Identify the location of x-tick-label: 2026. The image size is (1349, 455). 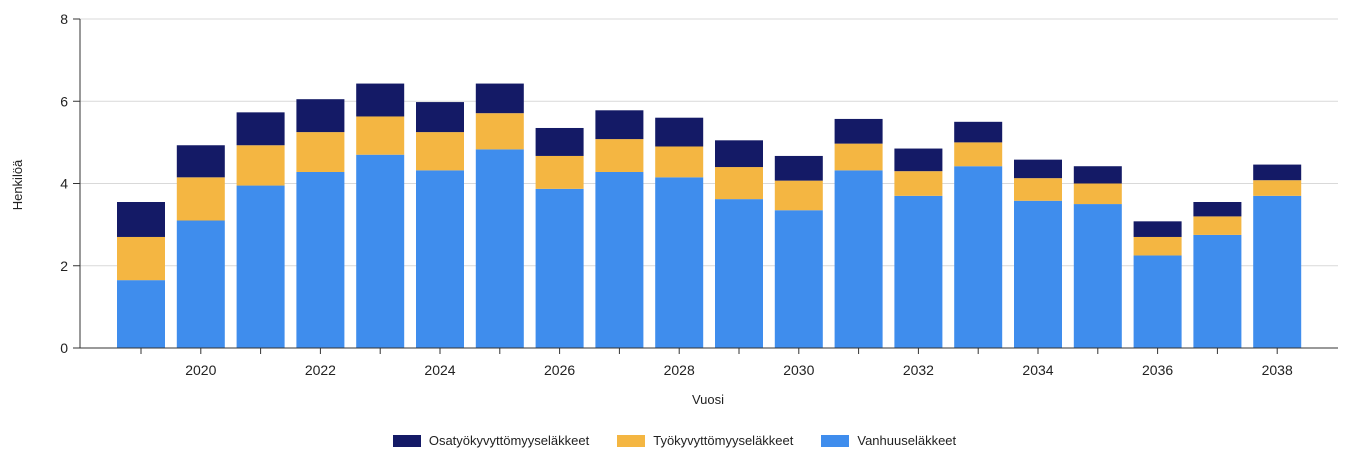
(559, 370).